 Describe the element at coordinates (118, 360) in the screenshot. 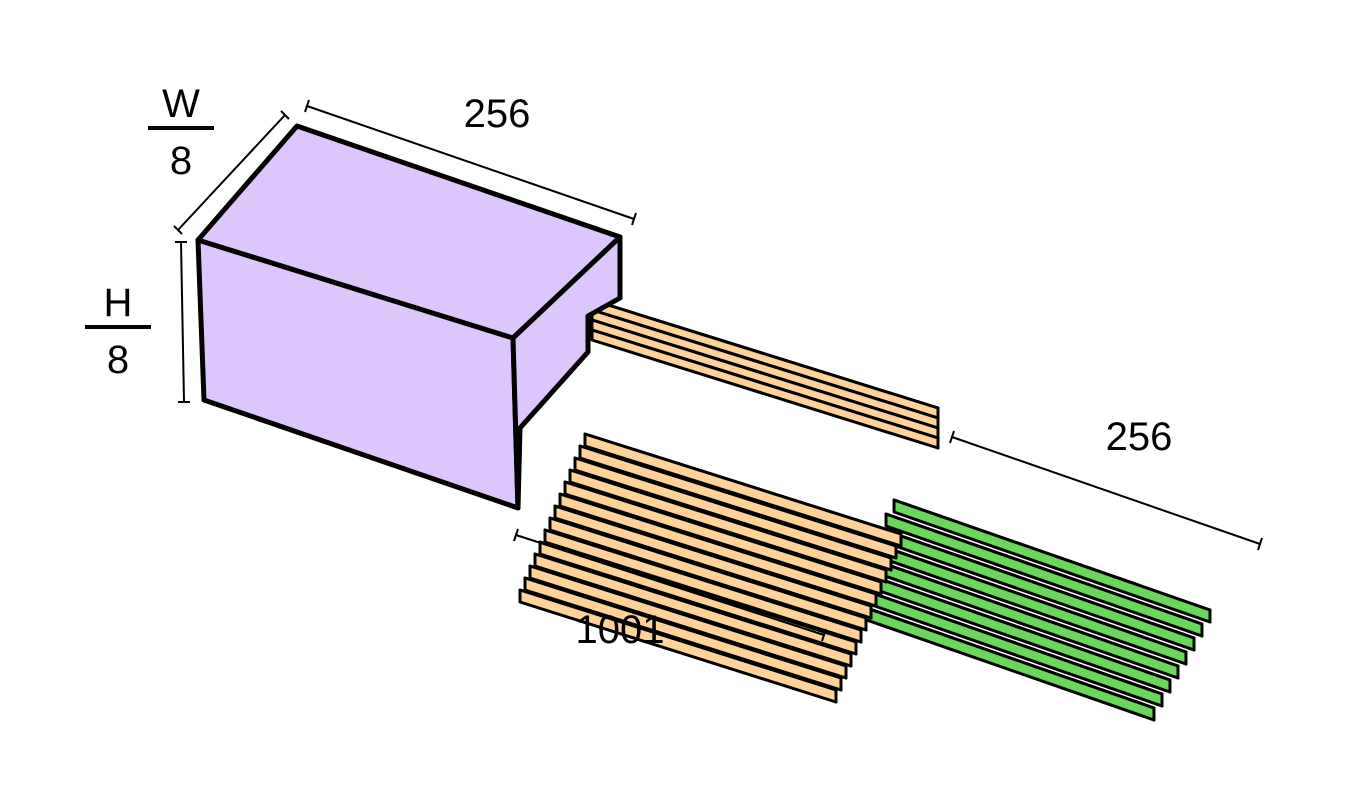

I see `h-denominator-label: 8` at that location.